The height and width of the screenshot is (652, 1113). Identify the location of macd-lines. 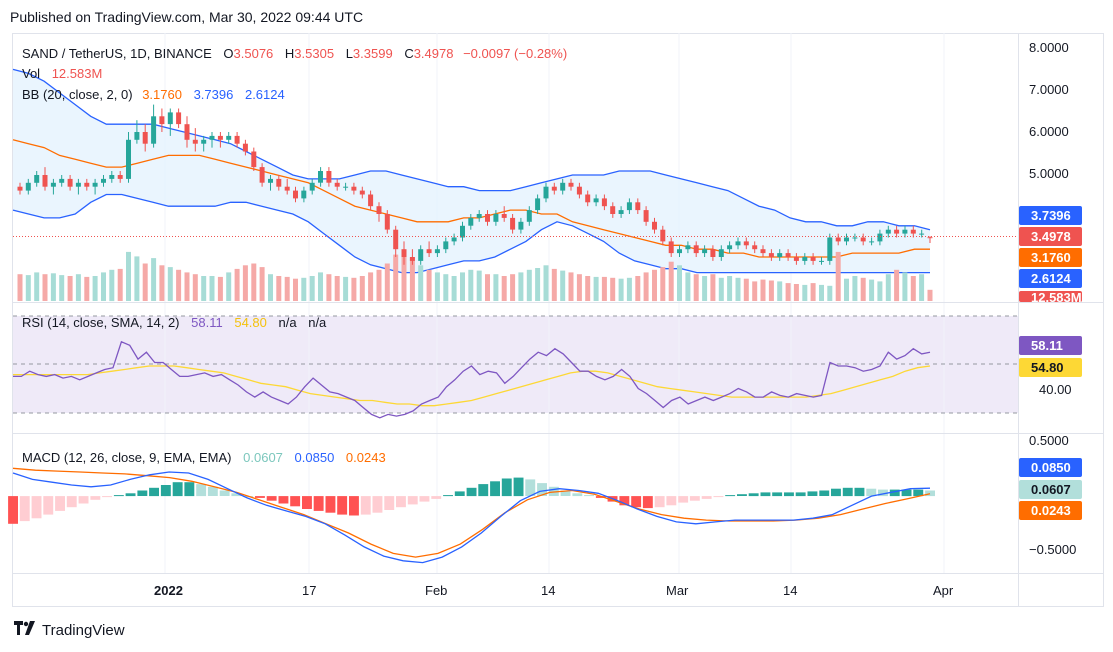
(471, 515).